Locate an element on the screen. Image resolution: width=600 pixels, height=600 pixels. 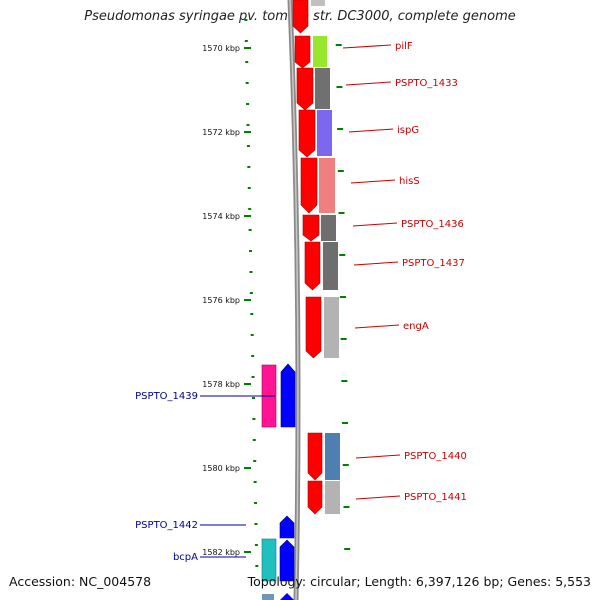
accession-text: Accession: NC_004578 is located at coordinates (80, 581).